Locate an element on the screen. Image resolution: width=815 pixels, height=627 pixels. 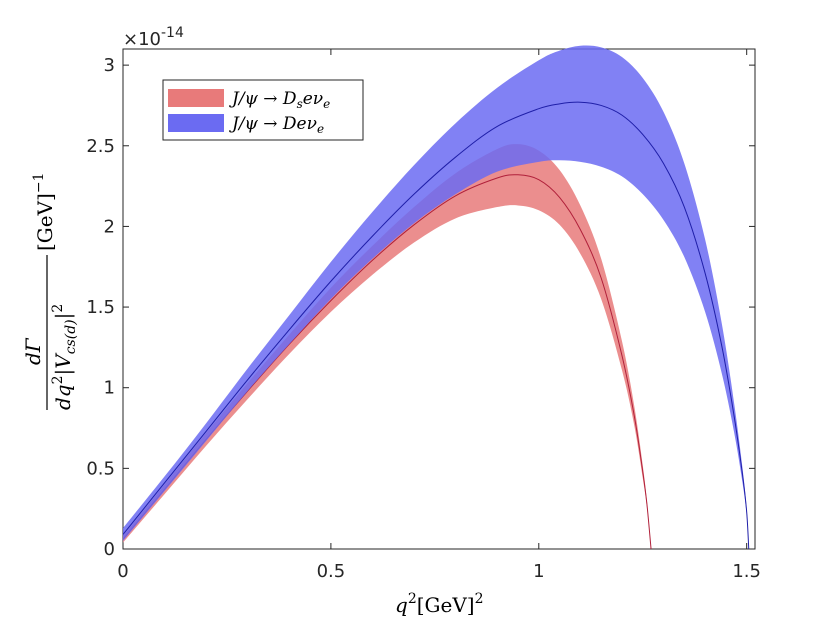
y-label-unit: [GeV]−1 is located at coordinates (44, 211).